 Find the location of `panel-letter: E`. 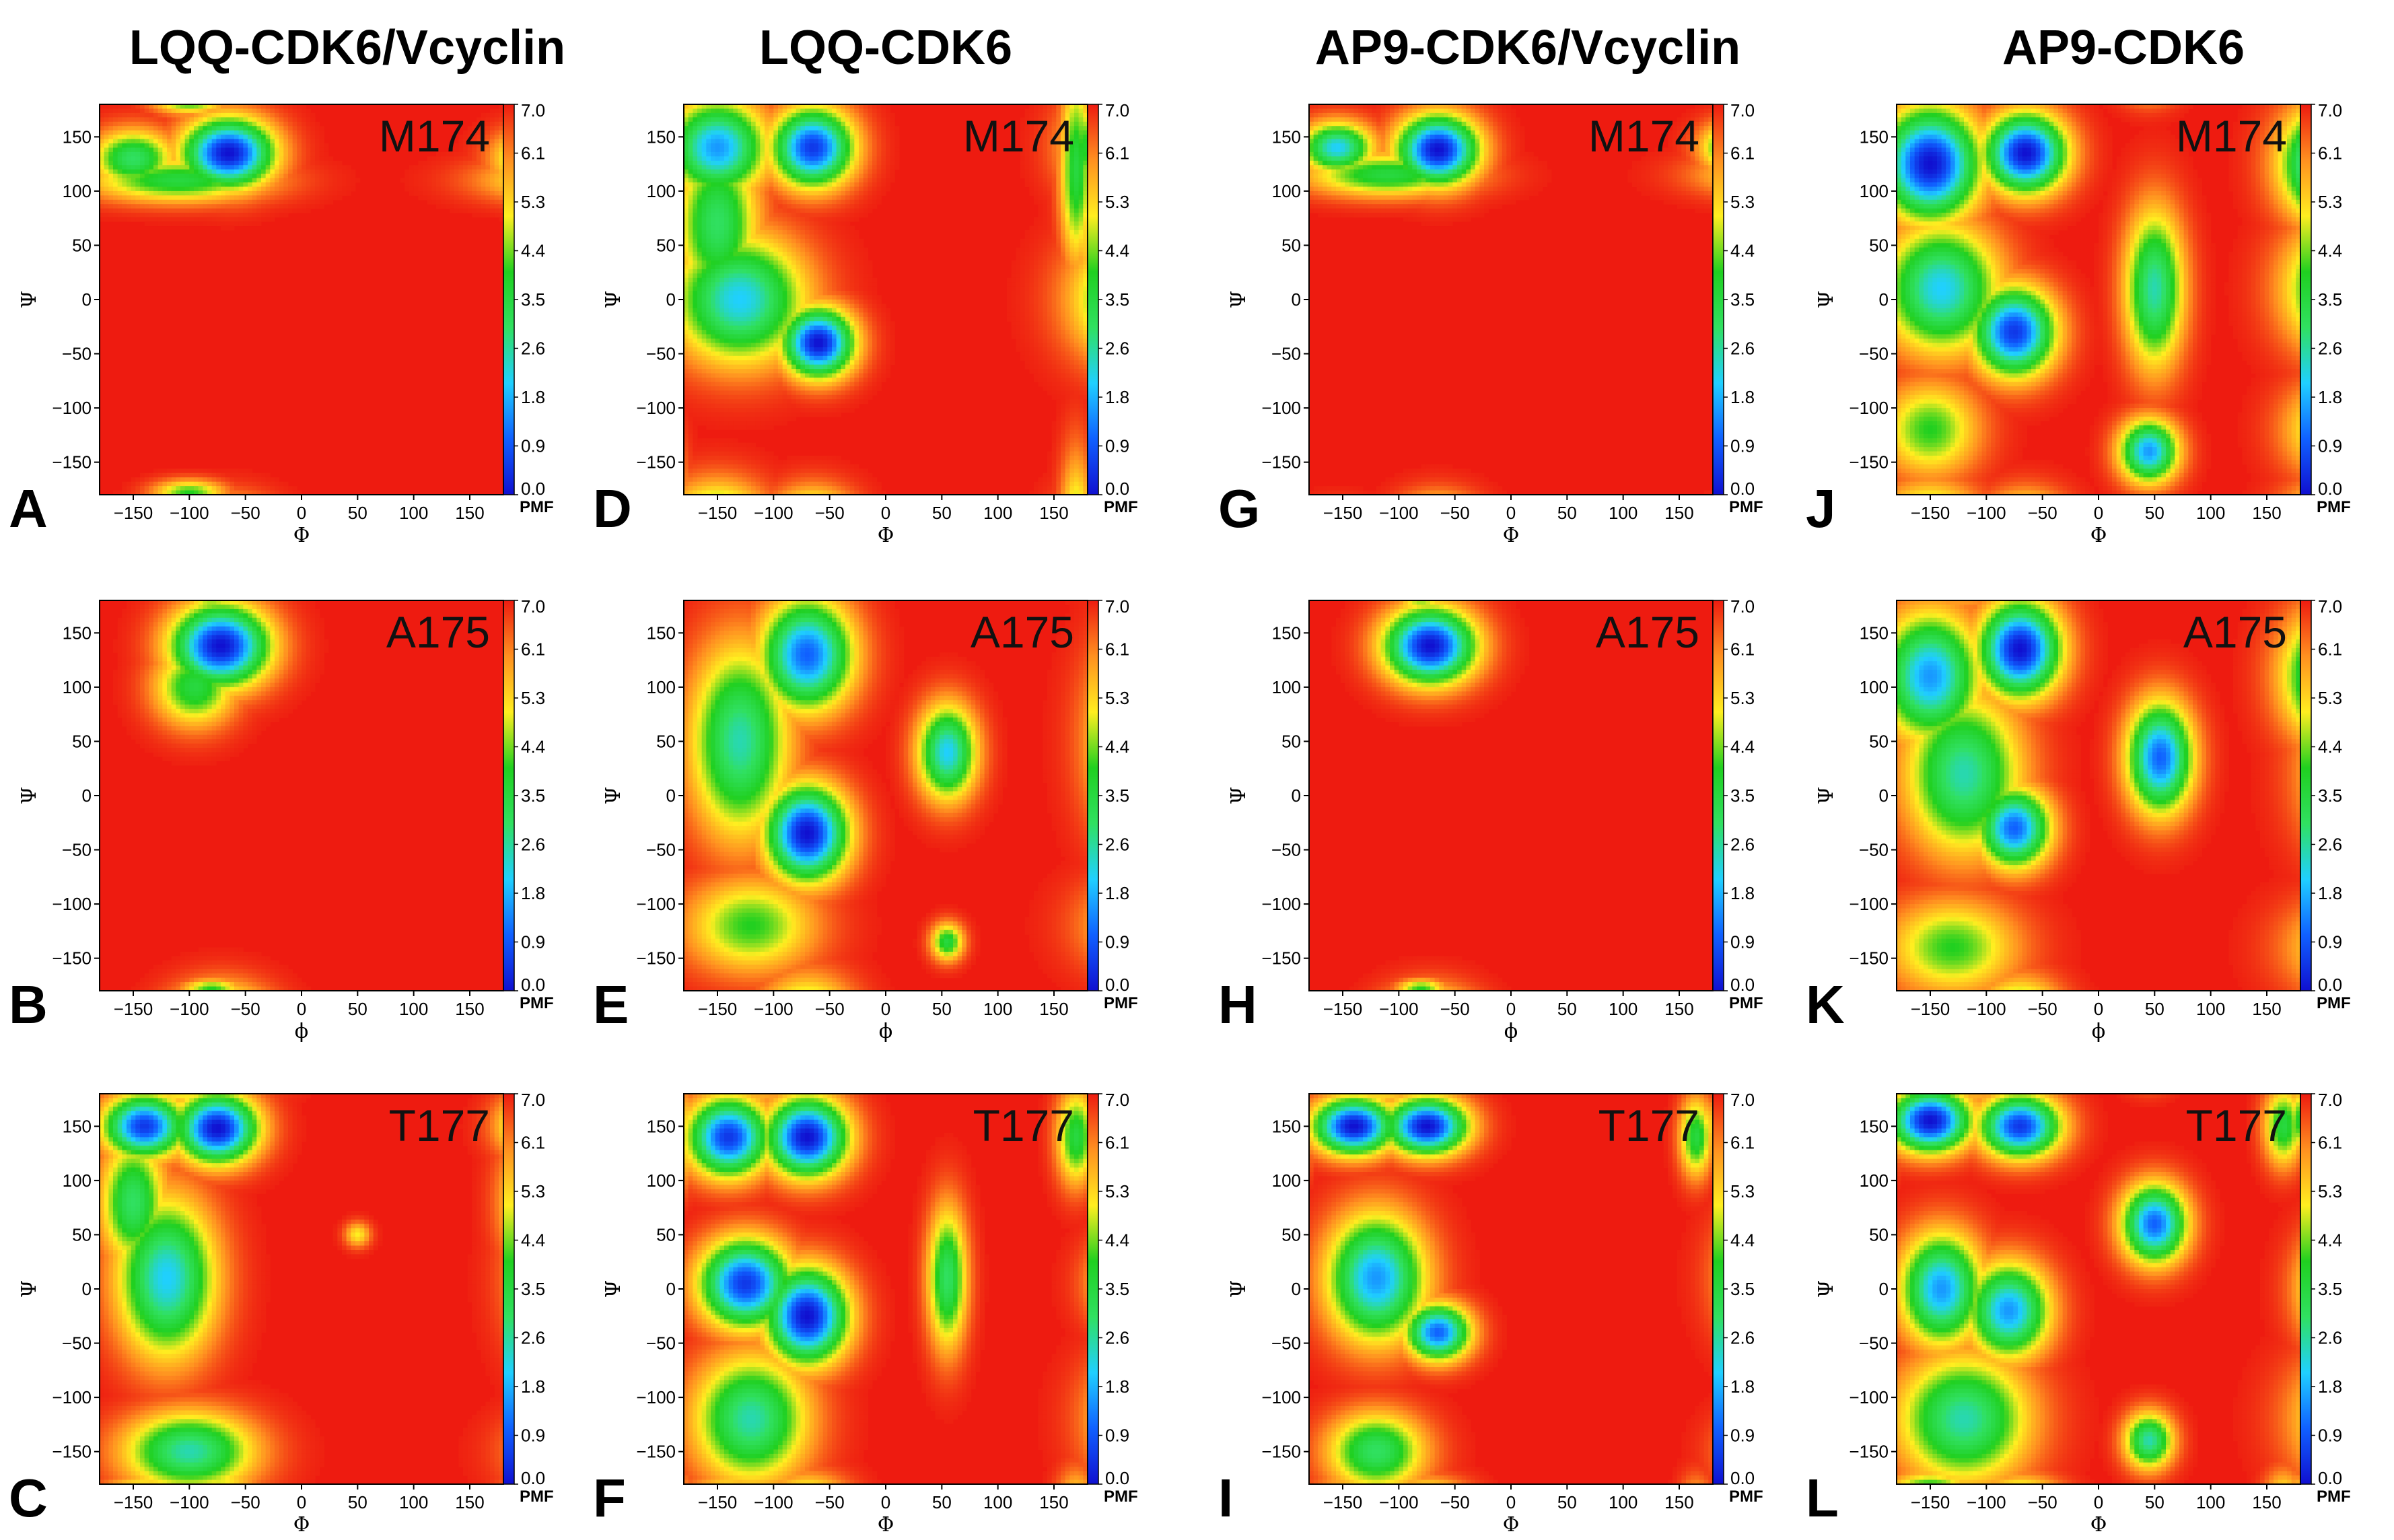

panel-letter: E is located at coordinates (611, 1005).